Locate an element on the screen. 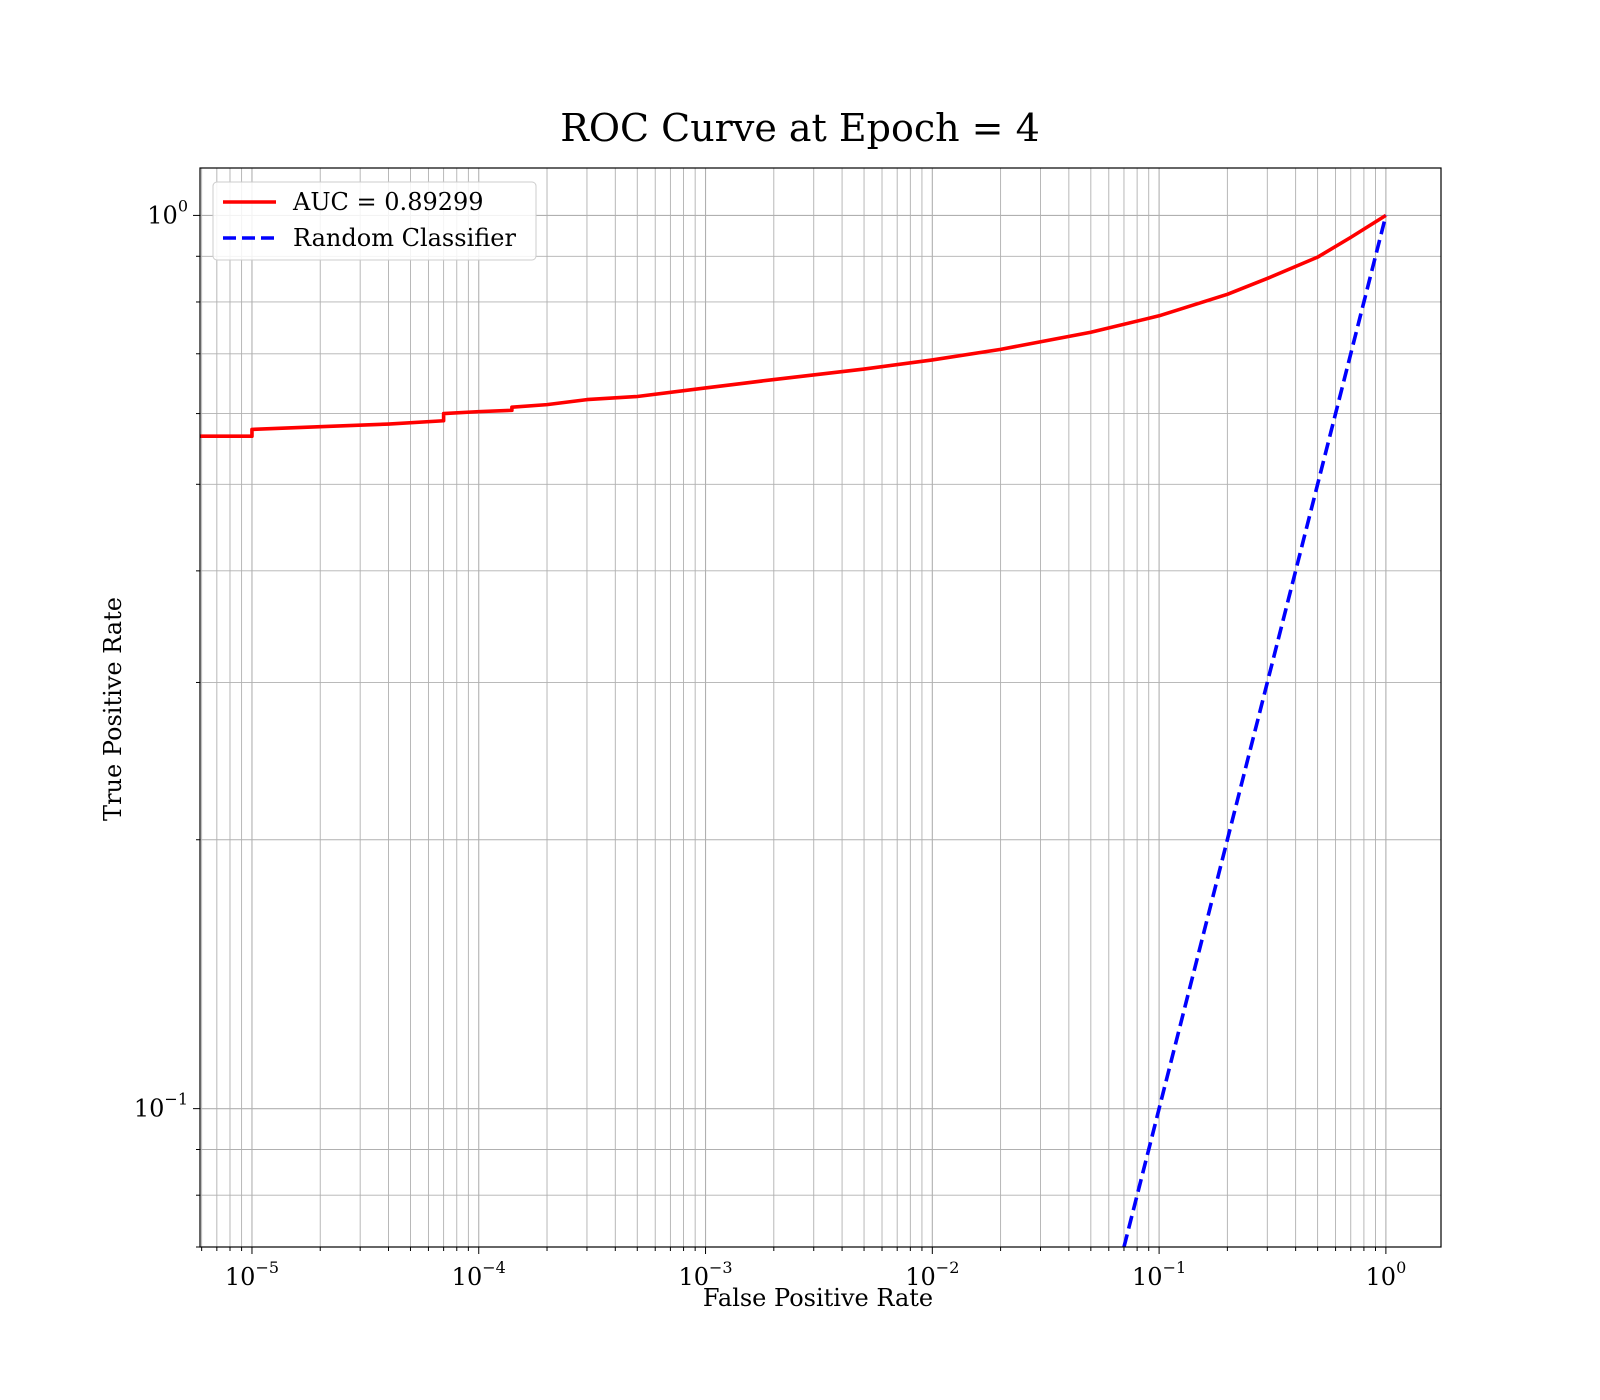 This screenshot has width=1600, height=1400. x-tick-label: 10⁻⁴ is located at coordinates (479, 1274).